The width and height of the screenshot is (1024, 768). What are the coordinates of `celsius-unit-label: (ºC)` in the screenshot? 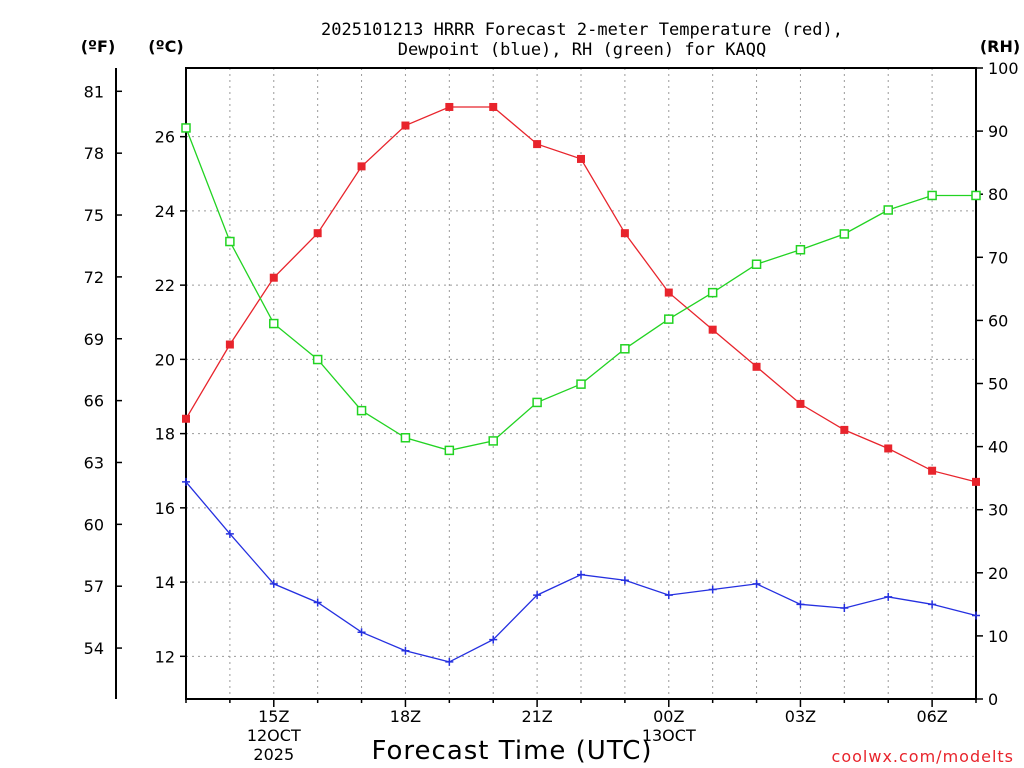 It's located at (165, 46).